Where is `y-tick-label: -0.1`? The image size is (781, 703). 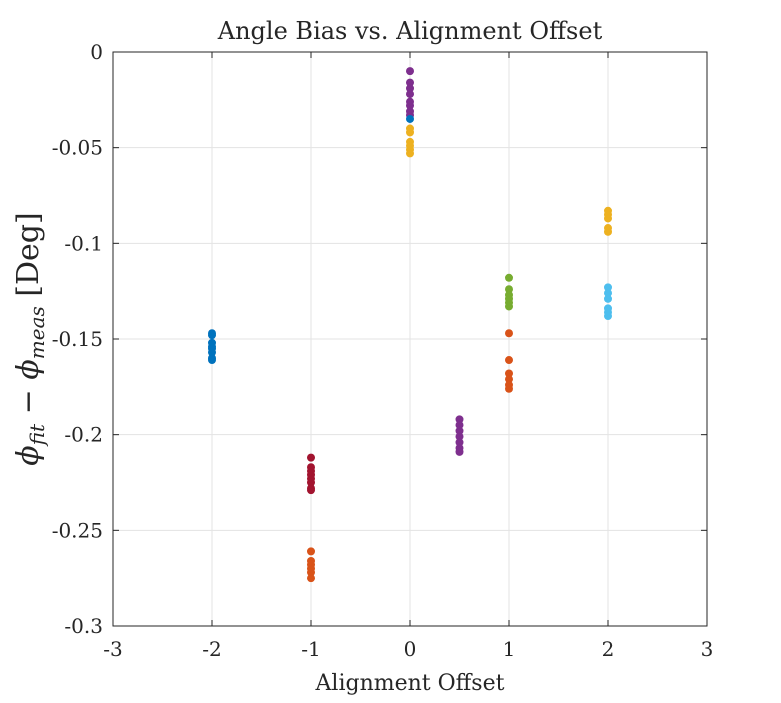
y-tick-label: -0.1 is located at coordinates (83, 243).